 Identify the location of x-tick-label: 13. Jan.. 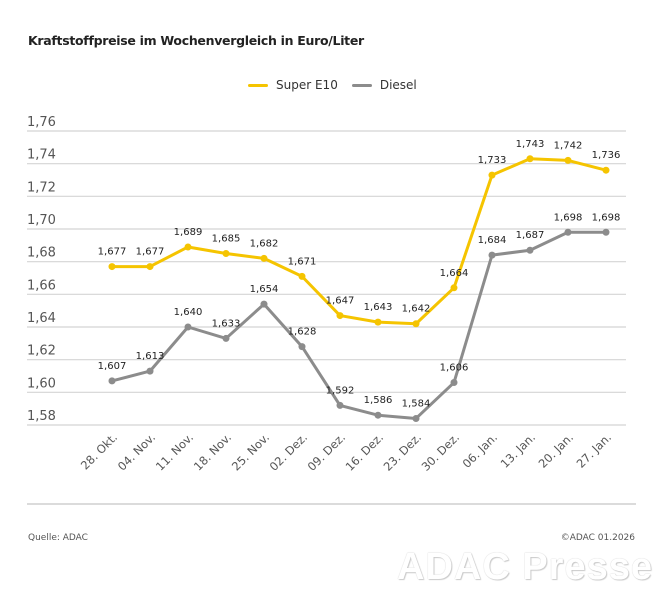
(518, 450).